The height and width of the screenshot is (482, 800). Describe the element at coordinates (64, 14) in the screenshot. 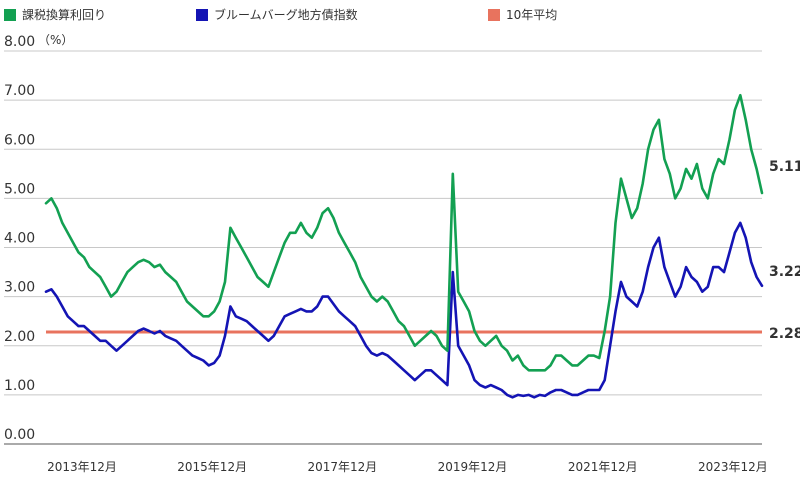

I see `legend-label-taxable-equivalent-yield: 課税換算利回り` at that location.